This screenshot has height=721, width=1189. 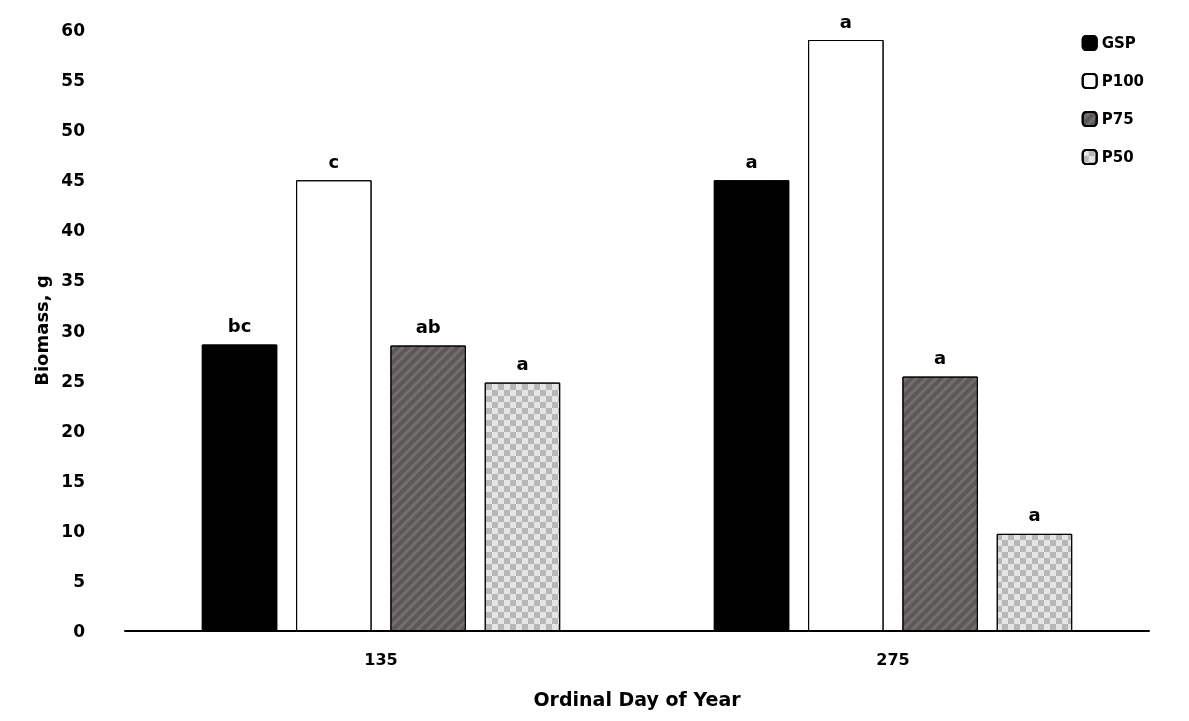 I want to click on y-tick-label: 60, so click(x=73, y=30).